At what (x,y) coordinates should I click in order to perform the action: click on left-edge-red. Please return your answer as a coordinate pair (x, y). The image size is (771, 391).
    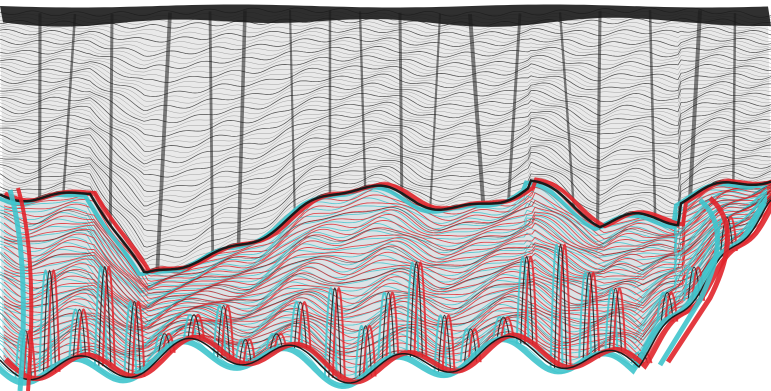
    Looking at the image, I should click on (25, 289).